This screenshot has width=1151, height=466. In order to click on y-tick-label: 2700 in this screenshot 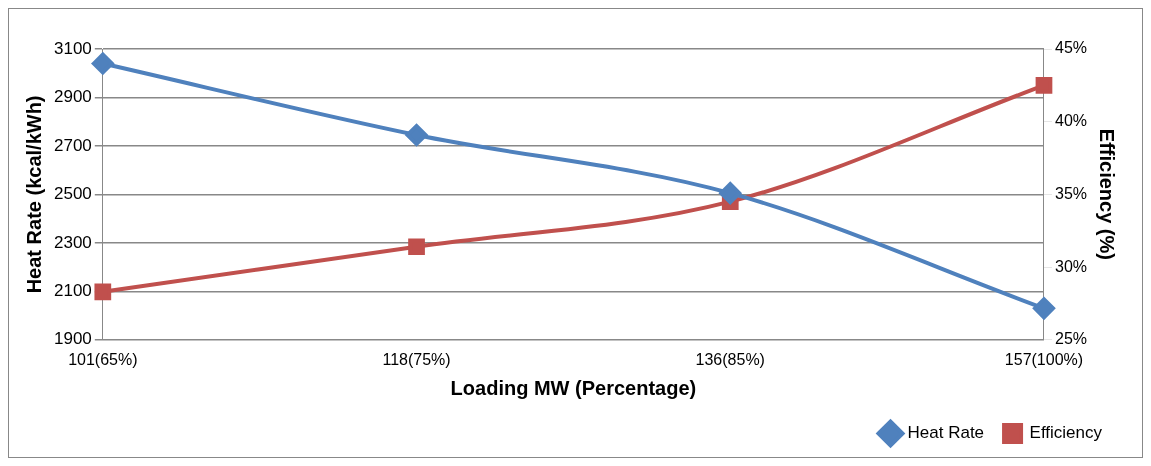, I will do `click(72, 145)`.